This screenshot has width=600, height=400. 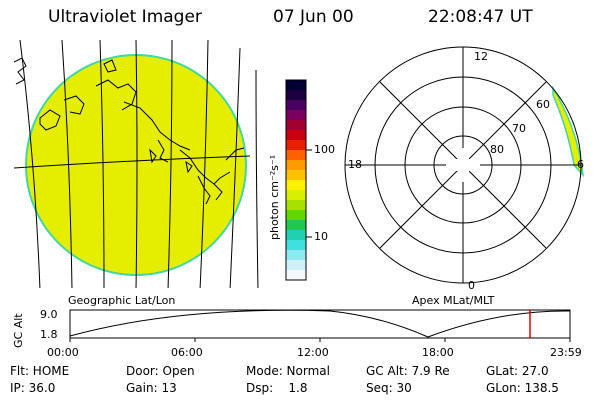 What do you see at coordinates (160, 371) in the screenshot?
I see `door-info: Door: Open` at bounding box center [160, 371].